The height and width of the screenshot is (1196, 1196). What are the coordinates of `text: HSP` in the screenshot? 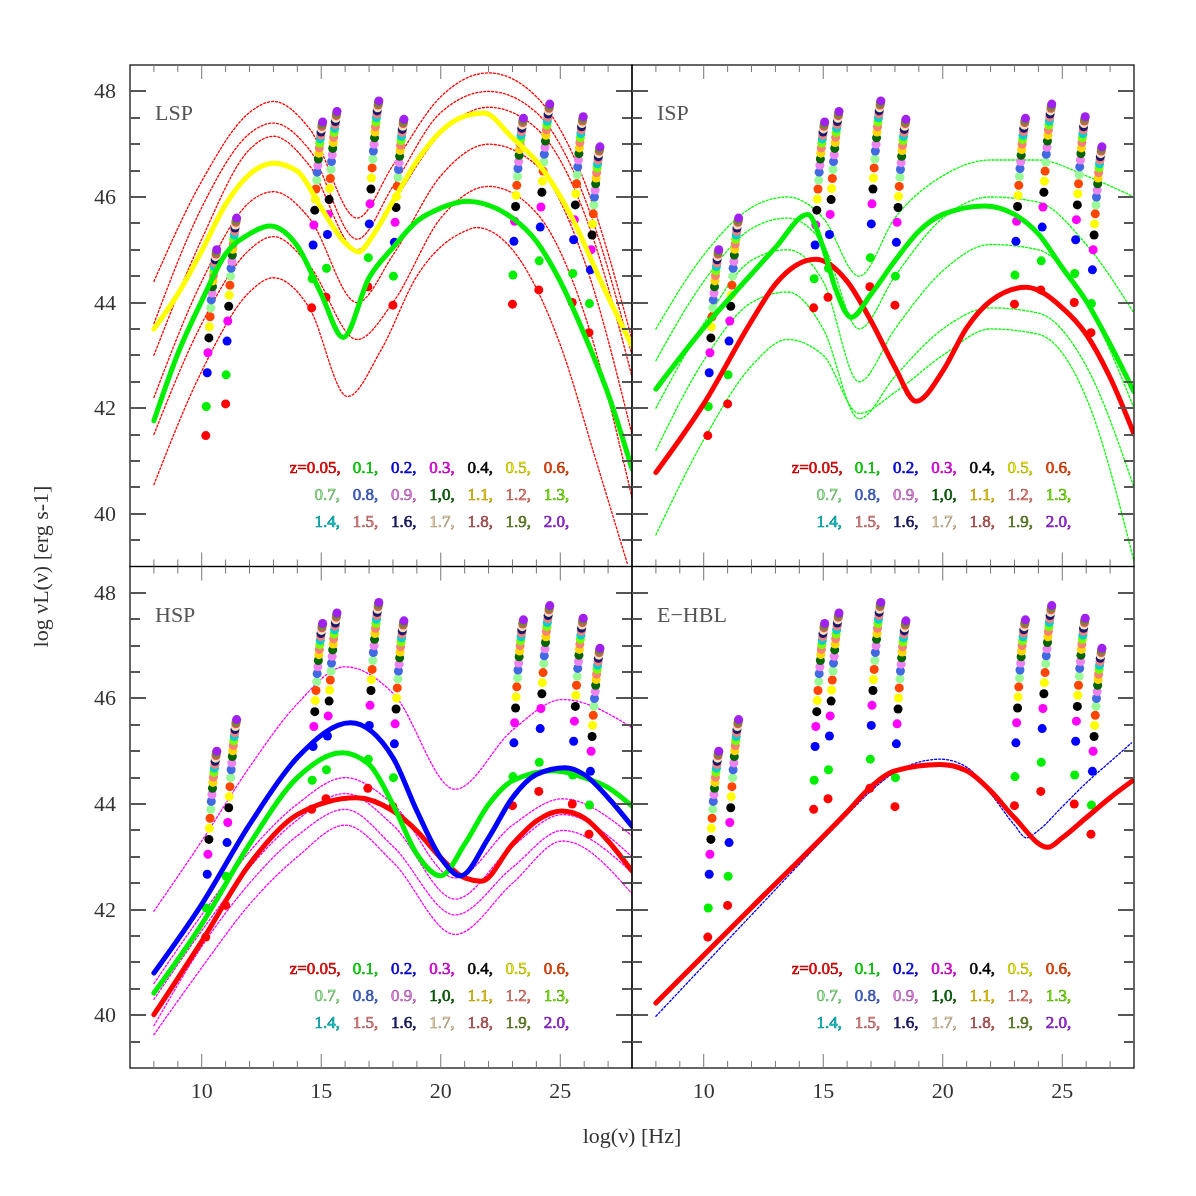 It's located at (175, 614).